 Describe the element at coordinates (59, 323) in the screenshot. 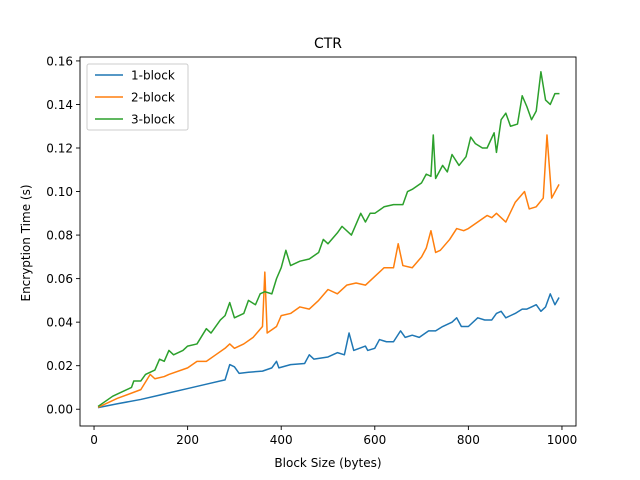

I see `y-tick-label: 0.04` at that location.